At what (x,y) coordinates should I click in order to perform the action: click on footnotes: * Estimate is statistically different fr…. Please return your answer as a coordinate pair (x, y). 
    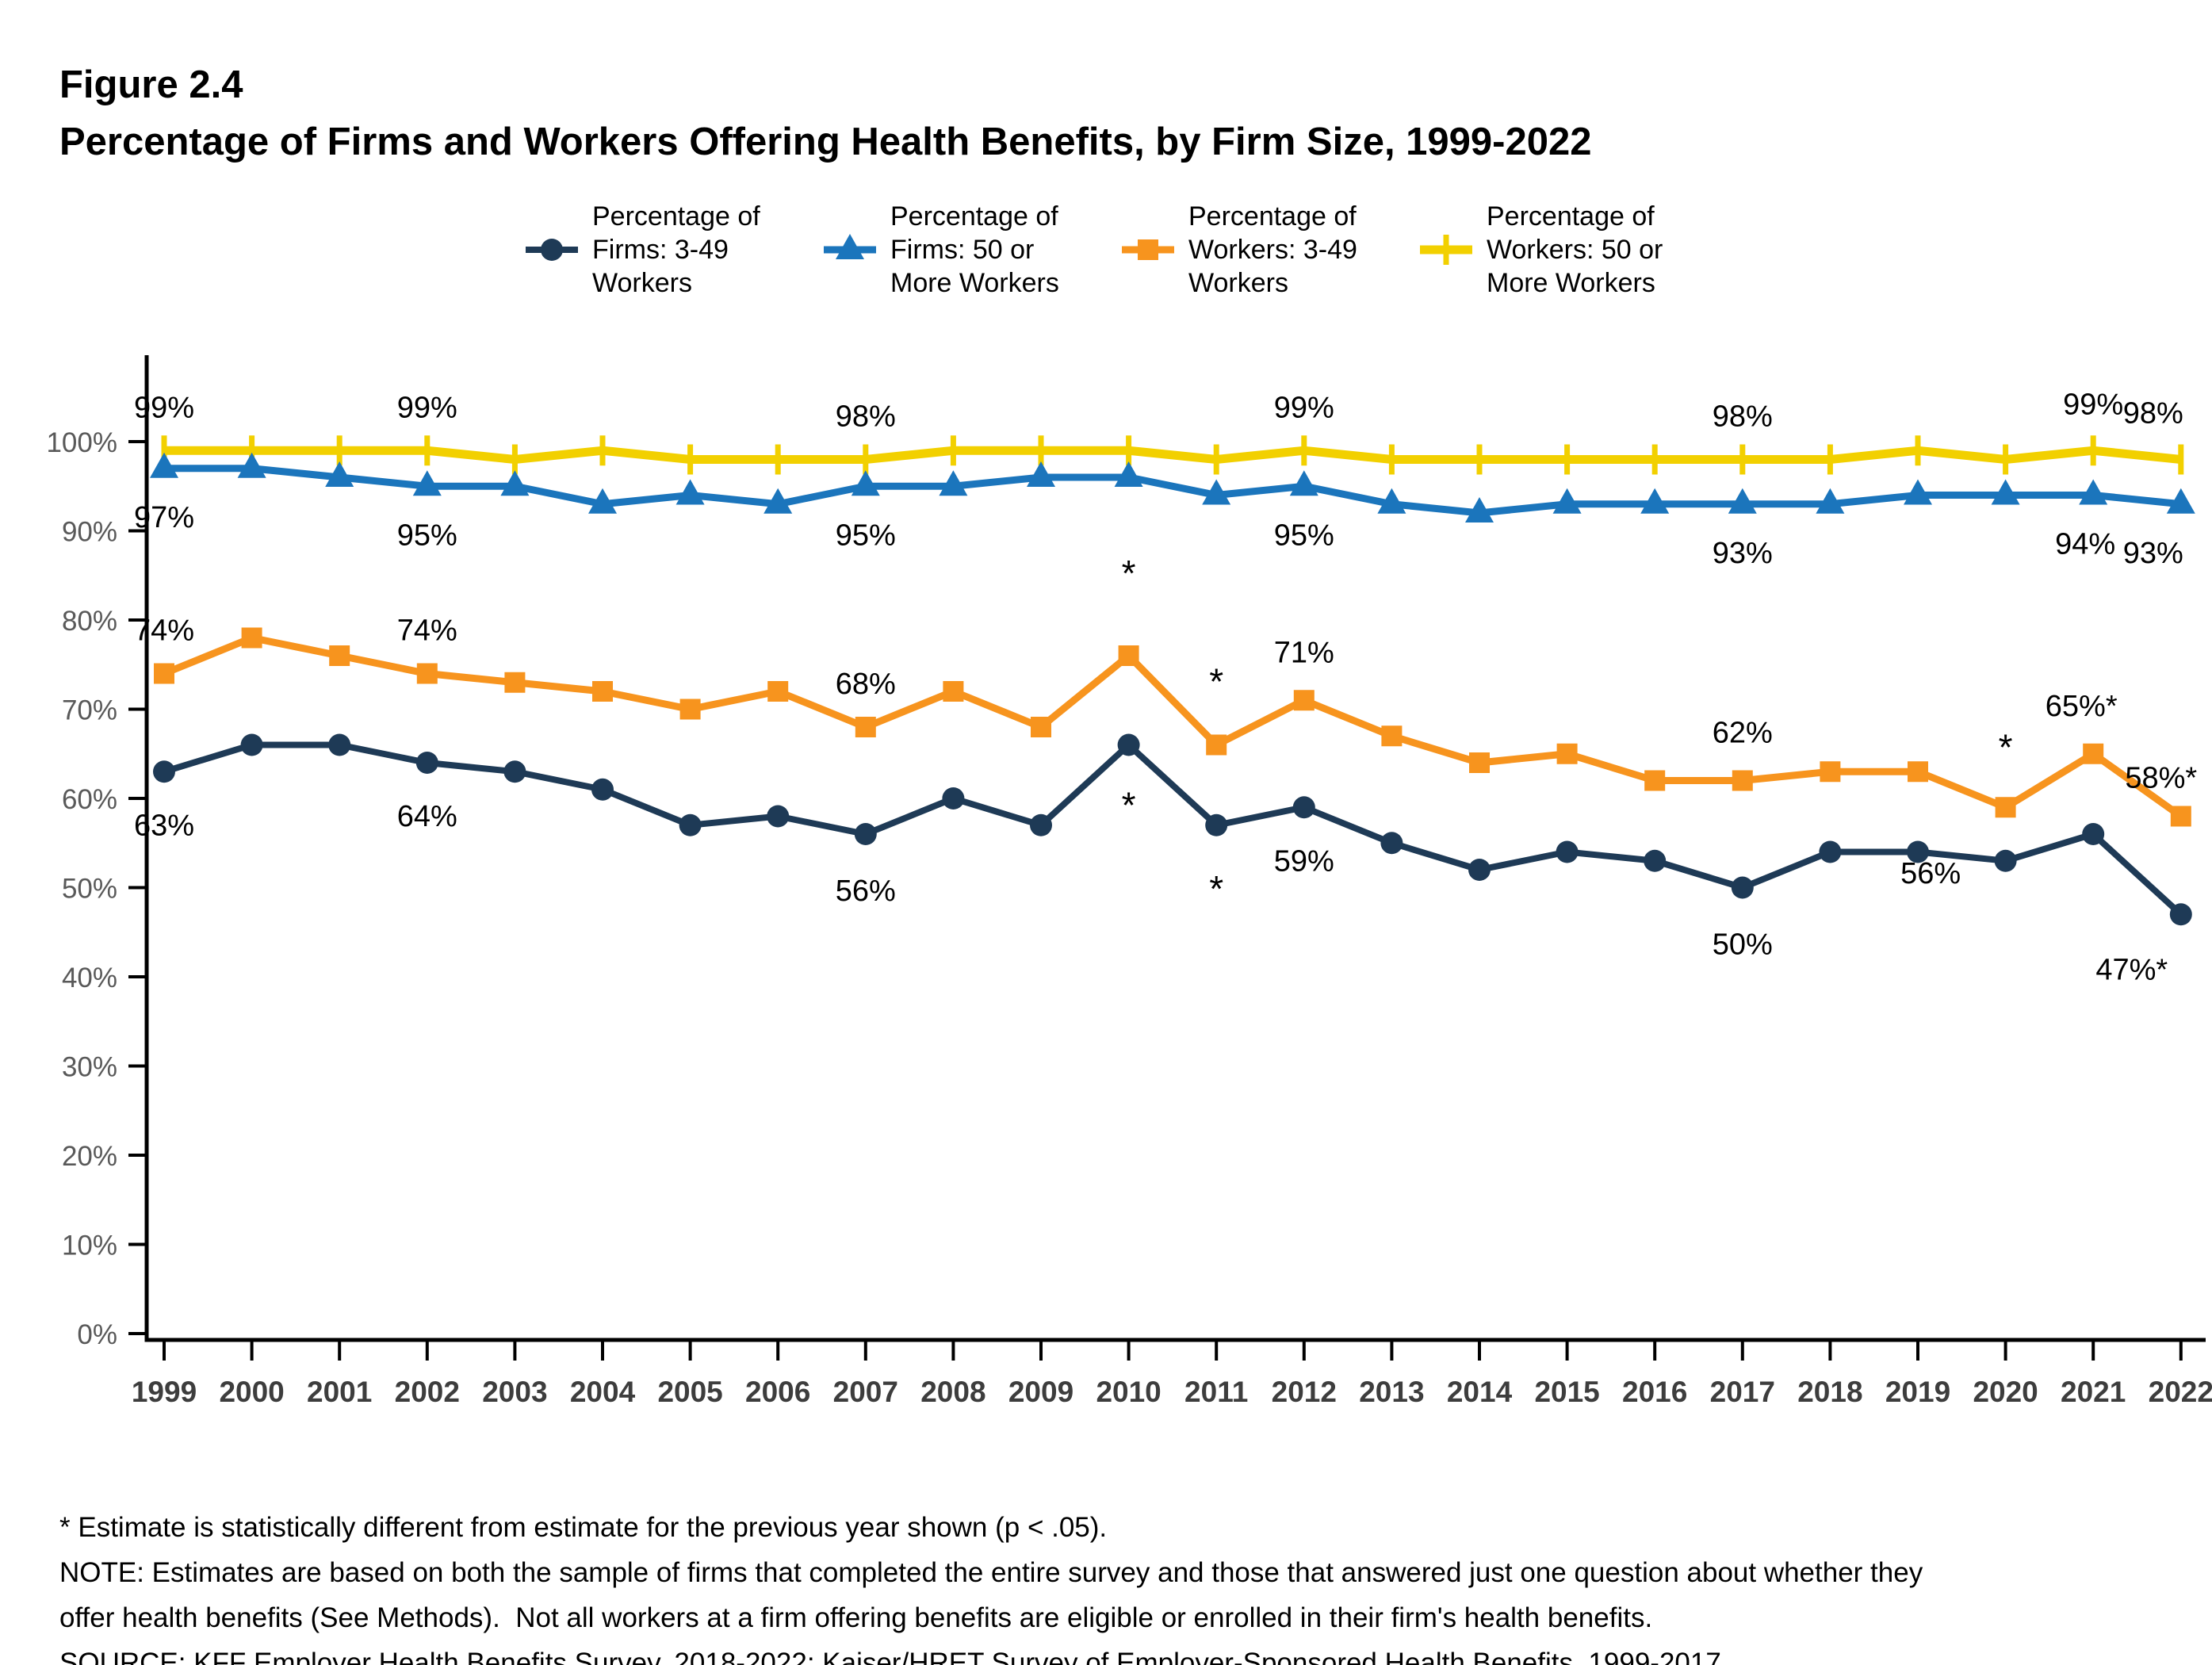
    Looking at the image, I should click on (1111, 1585).